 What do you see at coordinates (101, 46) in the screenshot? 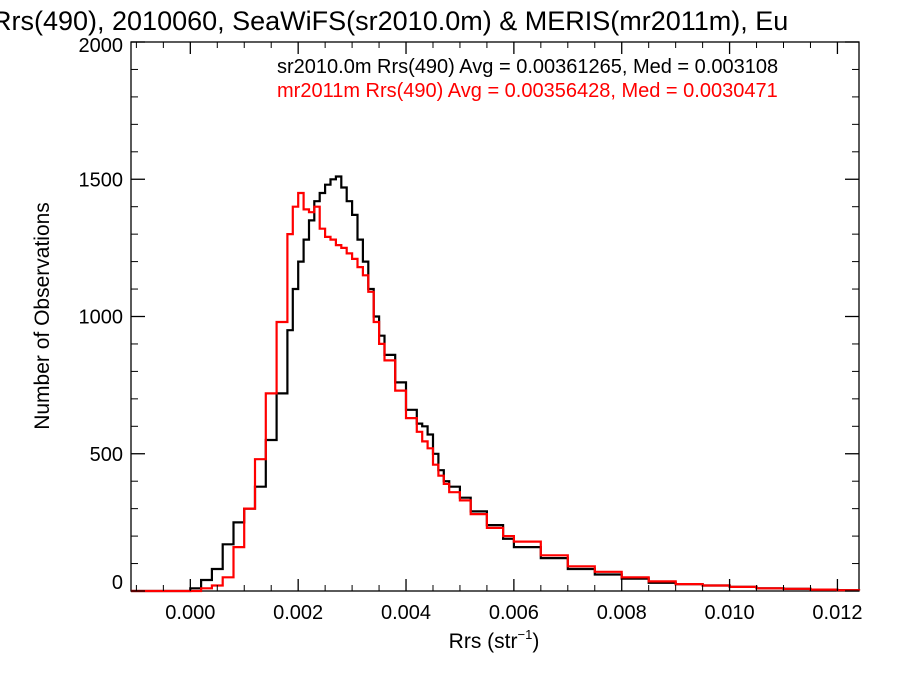
I see `y-tick-label: 2000` at bounding box center [101, 46].